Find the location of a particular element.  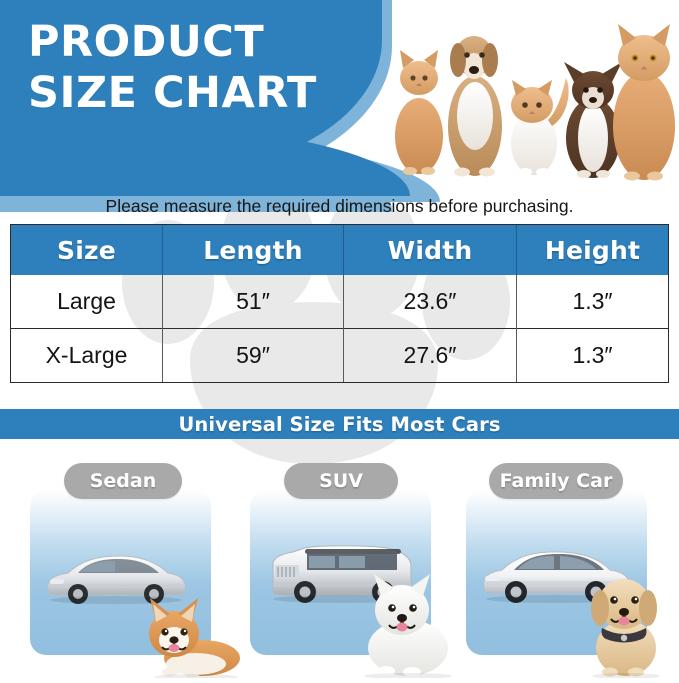

orange-tabby-cat is located at coordinates (419, 112).